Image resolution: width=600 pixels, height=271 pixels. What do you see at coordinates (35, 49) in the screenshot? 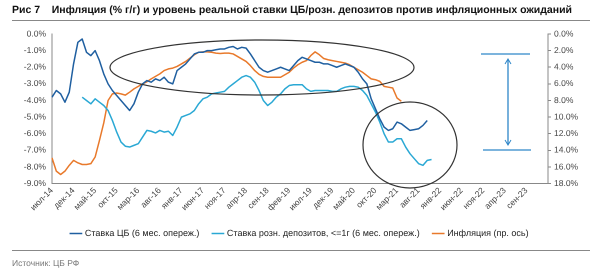
I see `y-tick-label: -1.0%` at bounding box center [35, 49].